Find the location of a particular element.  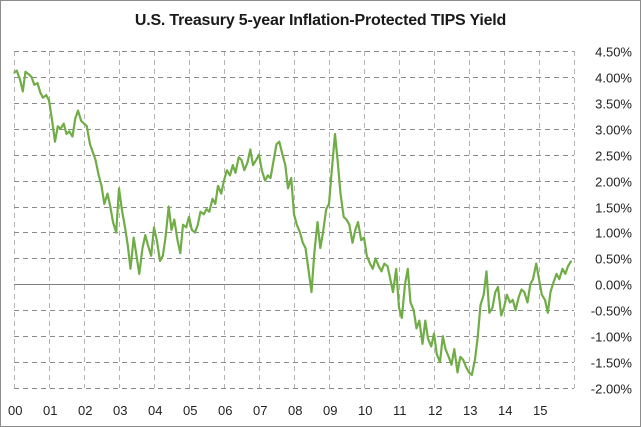

x-tick-label: 00 is located at coordinates (15, 410).